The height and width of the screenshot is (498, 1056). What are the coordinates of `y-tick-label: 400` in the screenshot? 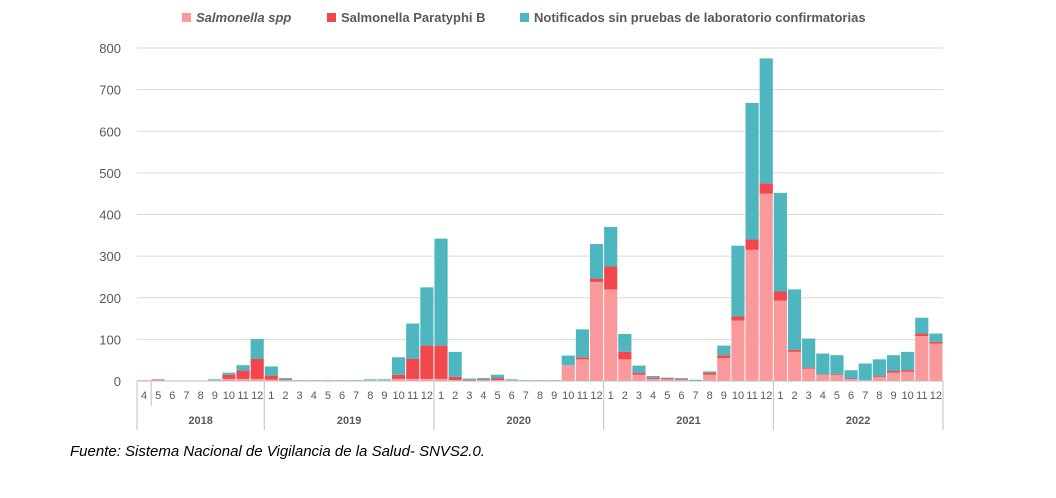 It's located at (110, 215).